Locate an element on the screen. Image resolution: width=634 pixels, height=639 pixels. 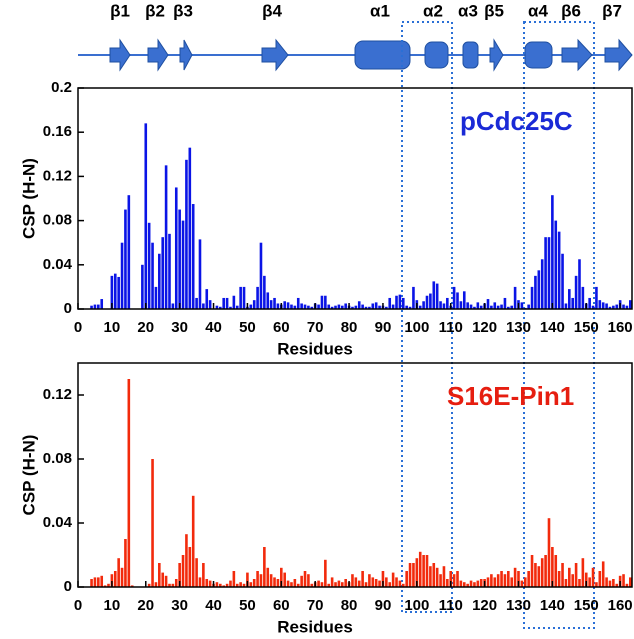
x-tick-label: 70 is located at coordinates (315, 327).